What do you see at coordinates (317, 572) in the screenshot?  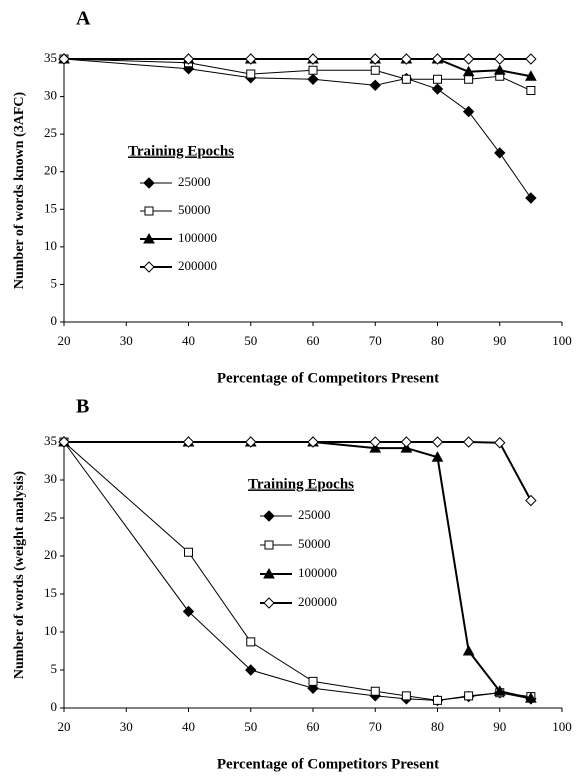 I see `legend-label: 100000` at bounding box center [317, 572].